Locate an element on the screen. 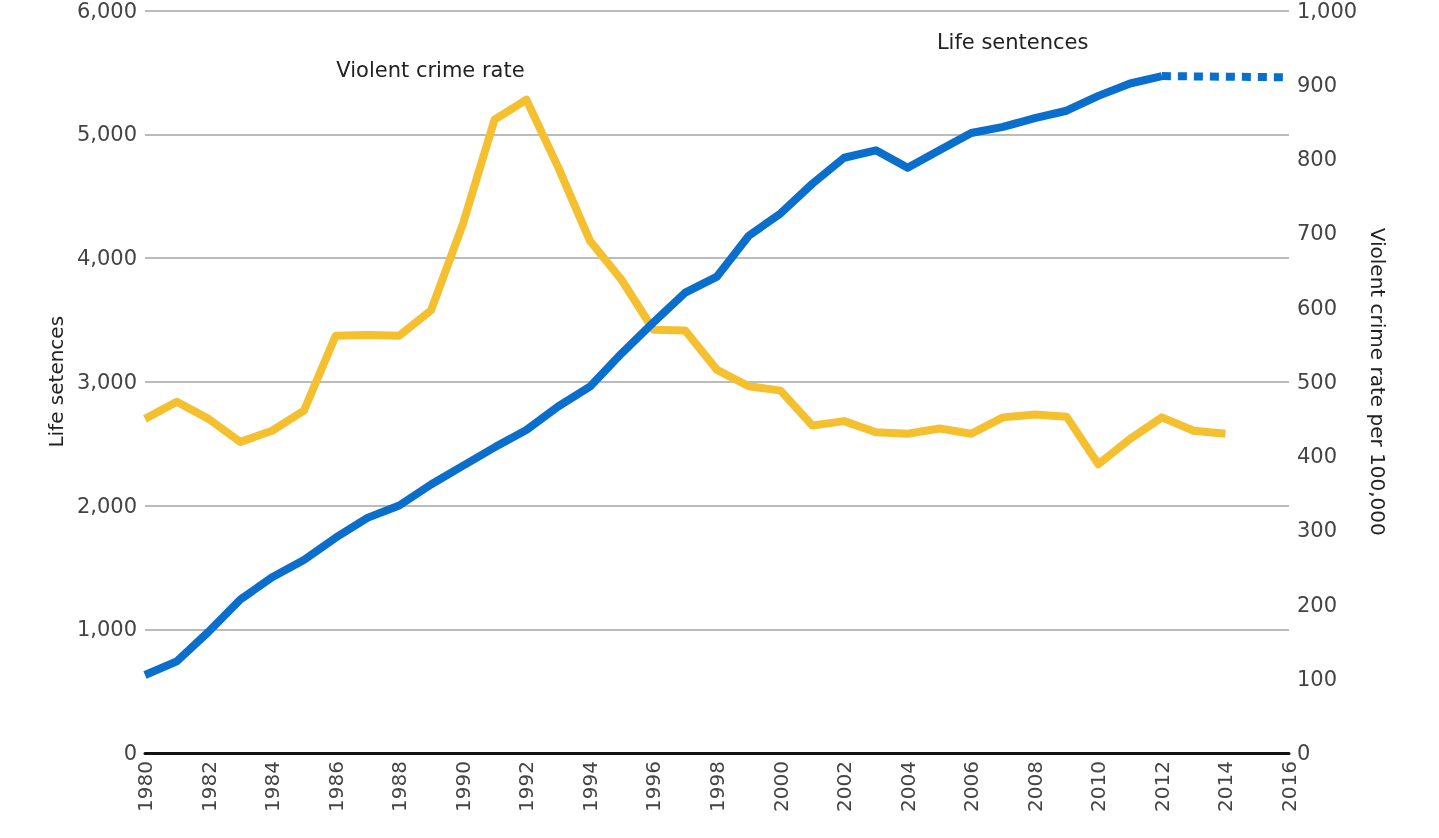  y2-tick-label: 400 is located at coordinates (1317, 456).